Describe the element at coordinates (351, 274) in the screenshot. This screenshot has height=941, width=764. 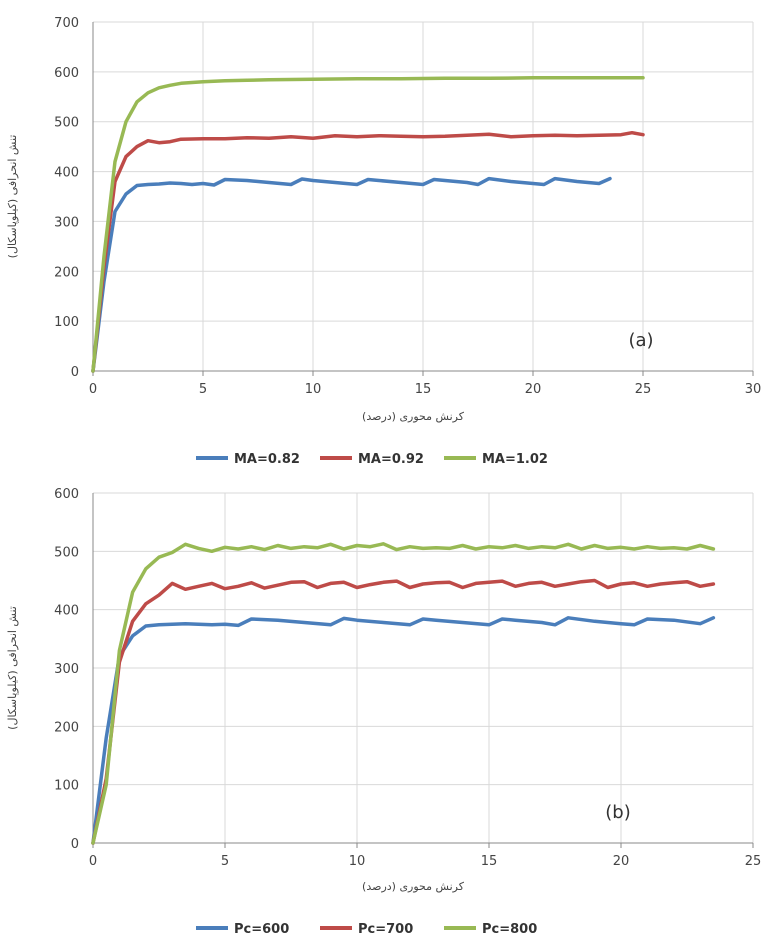
I see `series-line-MA=0.82` at that location.